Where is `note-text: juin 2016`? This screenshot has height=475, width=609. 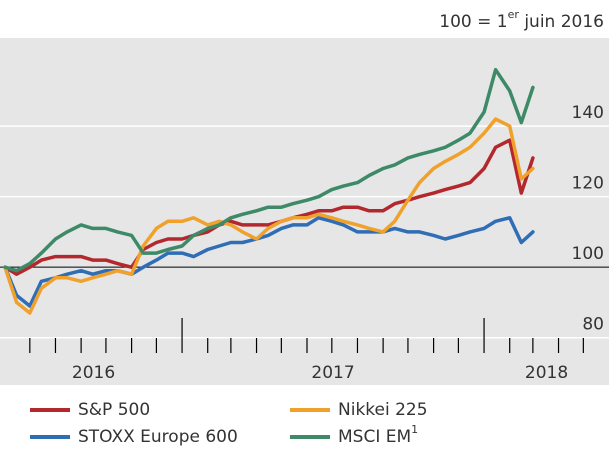
note-text: juin 2016 is located at coordinates (561, 22).